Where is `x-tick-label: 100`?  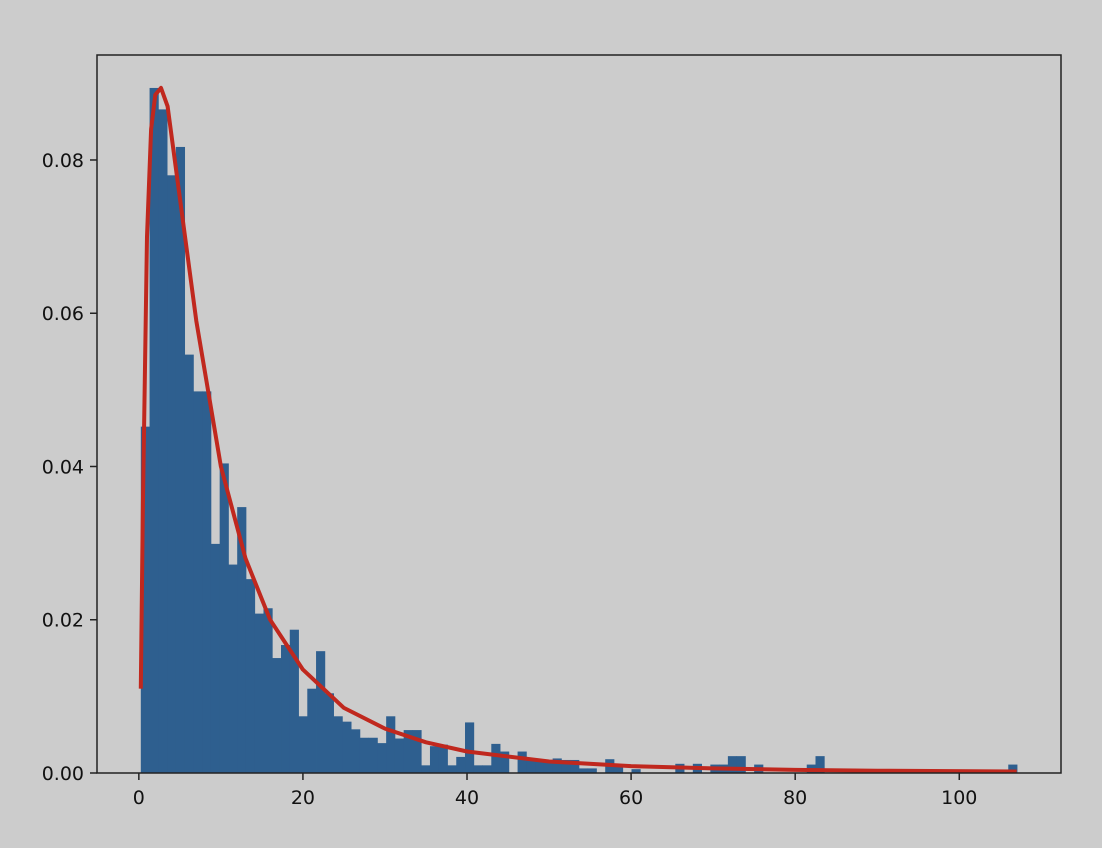 x-tick-label: 100 is located at coordinates (959, 798).